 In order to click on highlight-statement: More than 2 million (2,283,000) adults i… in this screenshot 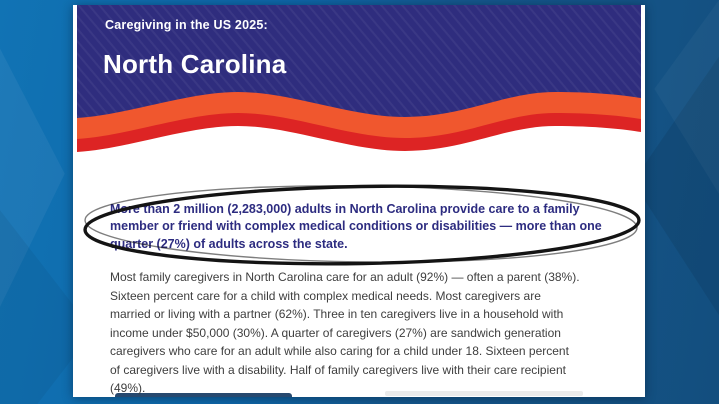, I will do `click(356, 226)`.